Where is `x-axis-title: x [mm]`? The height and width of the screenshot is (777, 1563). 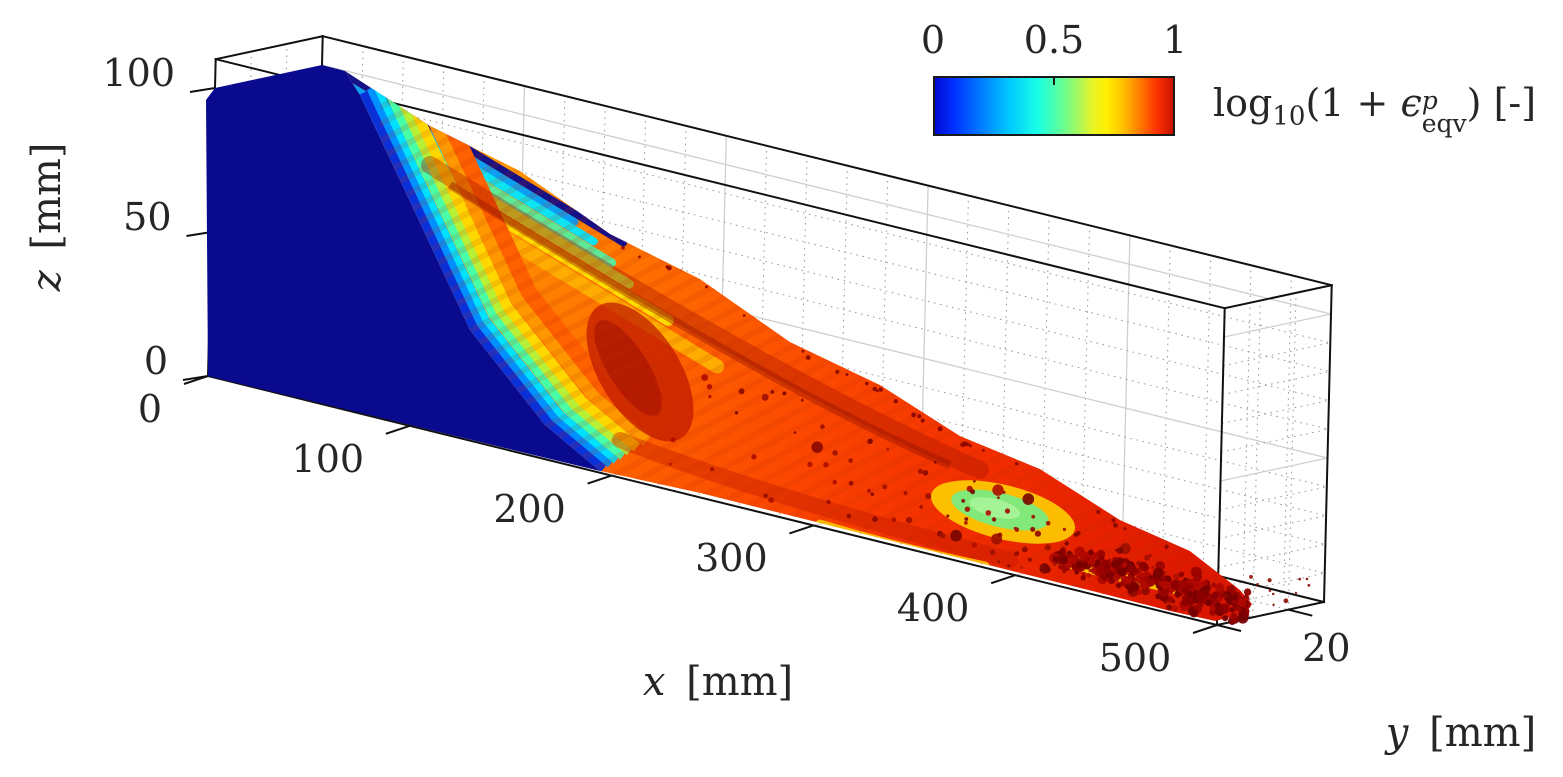 x-axis-title: x [mm] is located at coordinates (718, 682).